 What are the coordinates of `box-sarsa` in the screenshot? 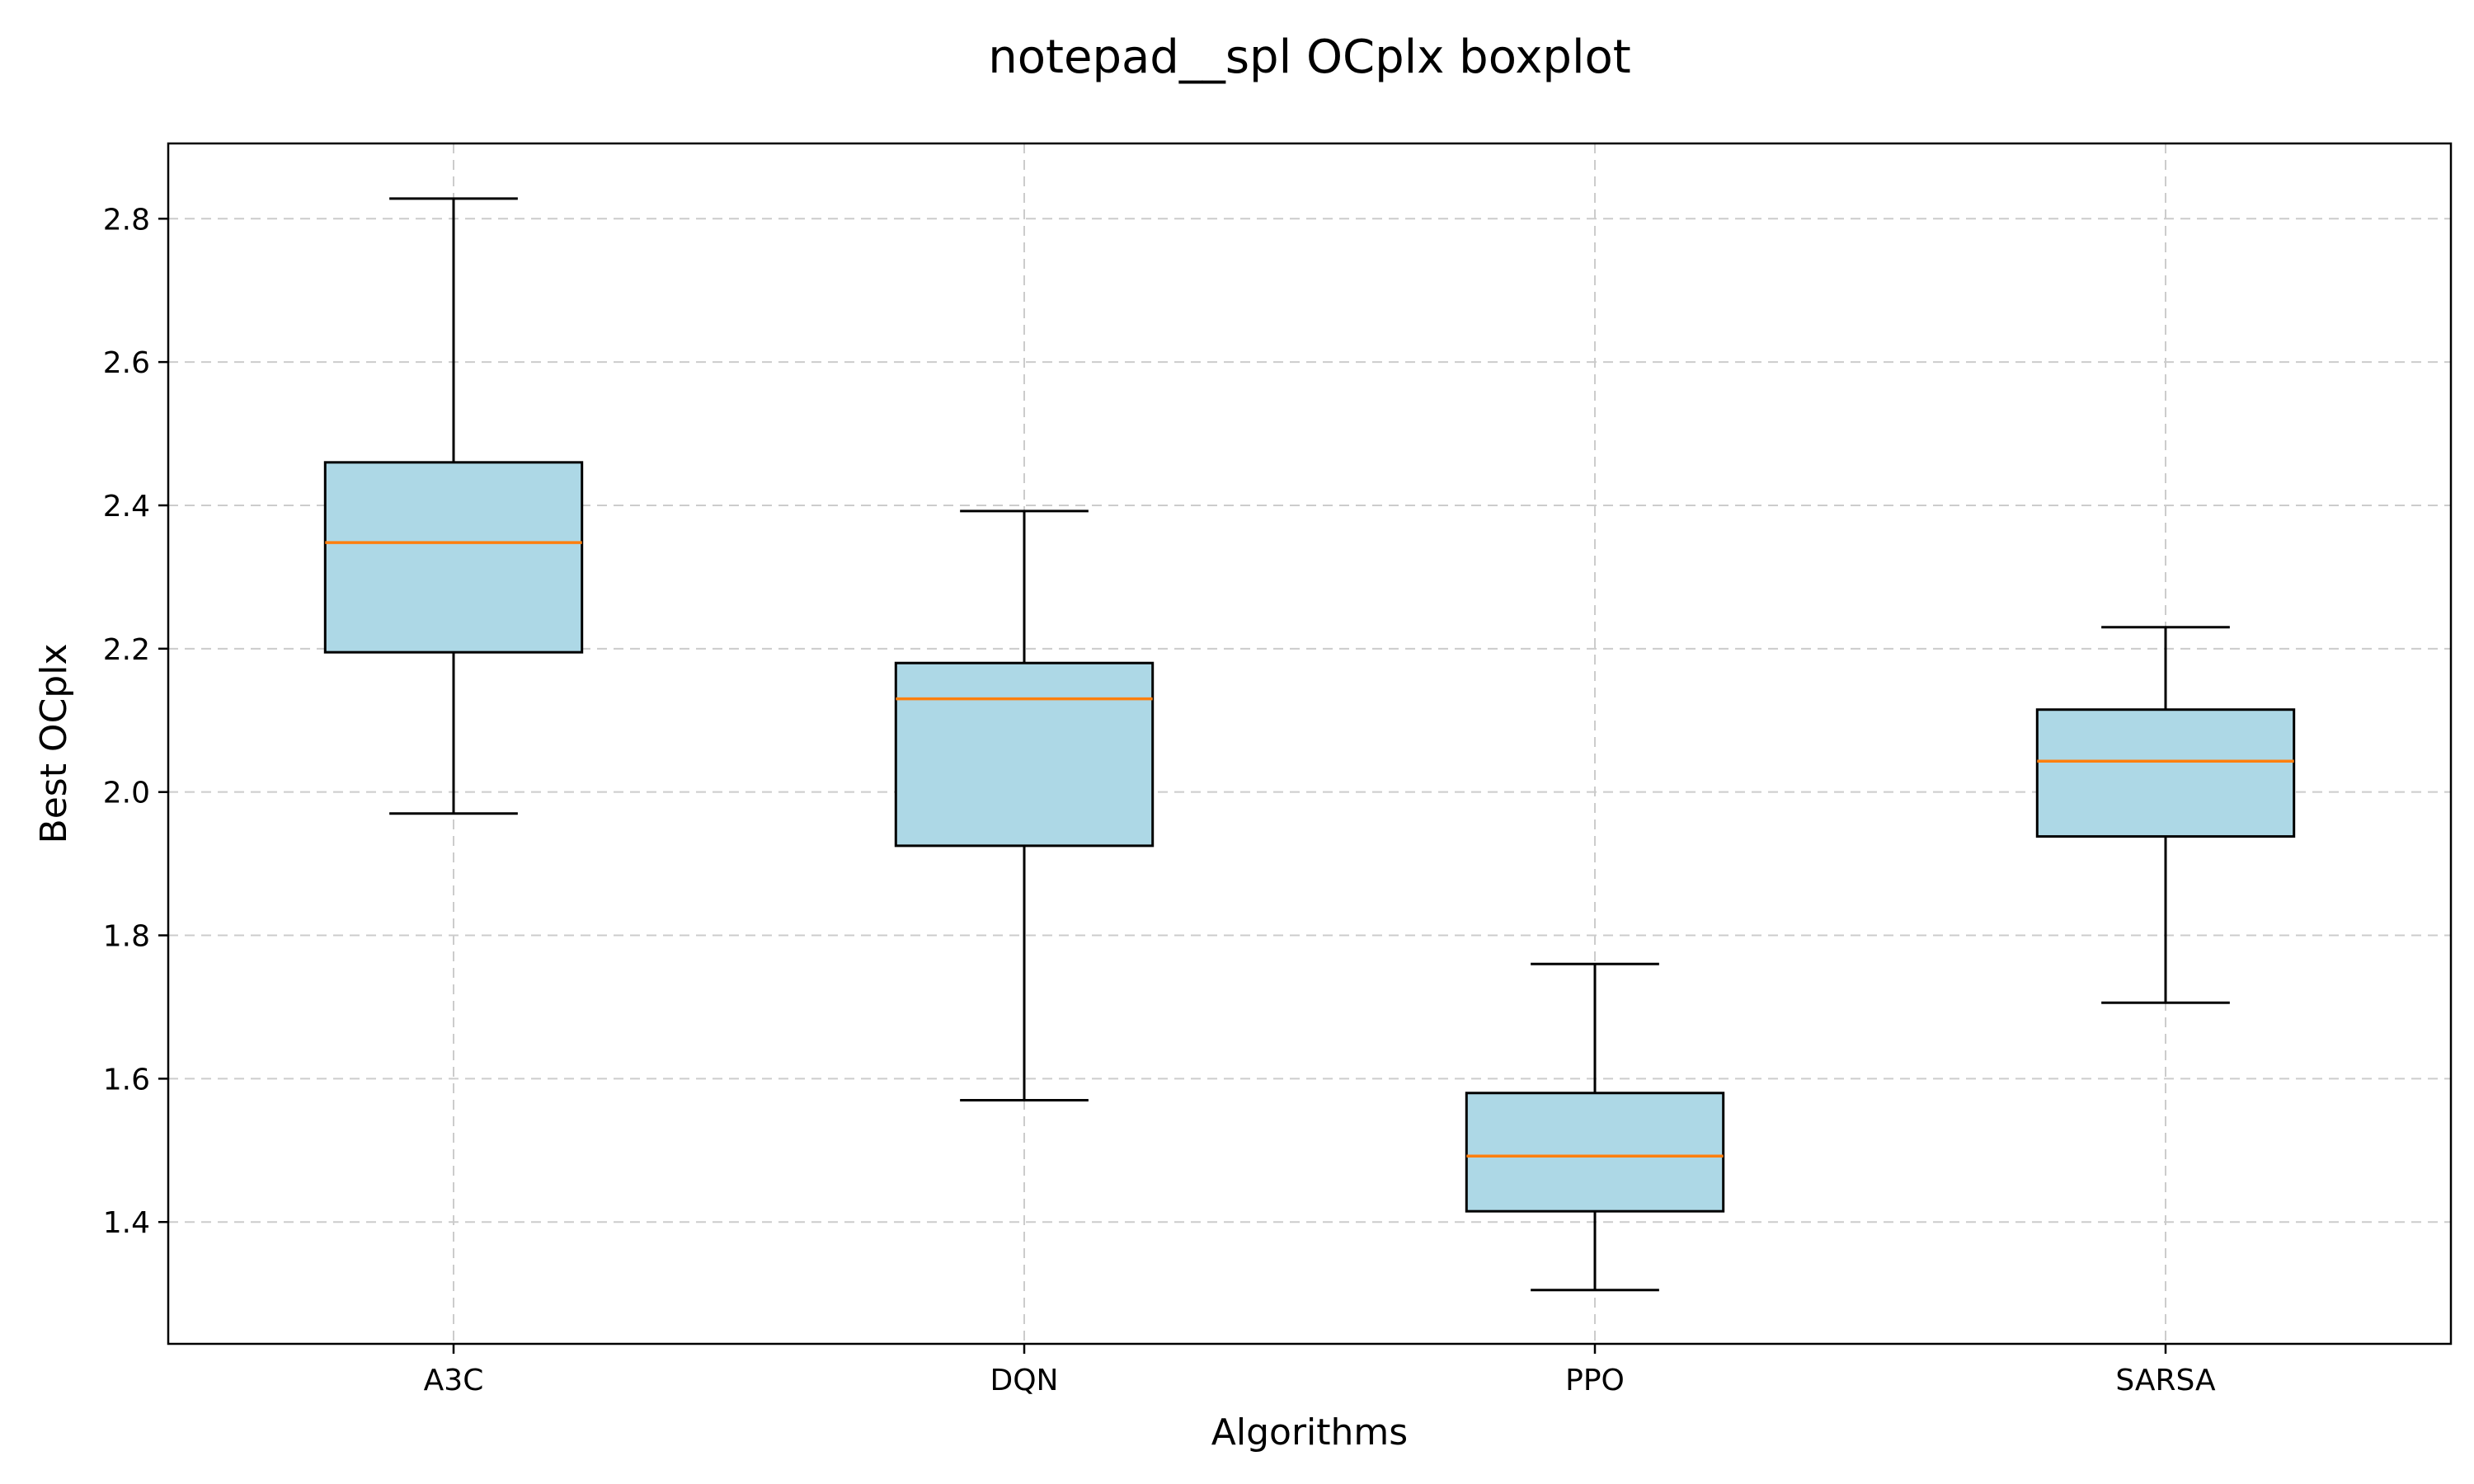 It's located at (2165, 815).